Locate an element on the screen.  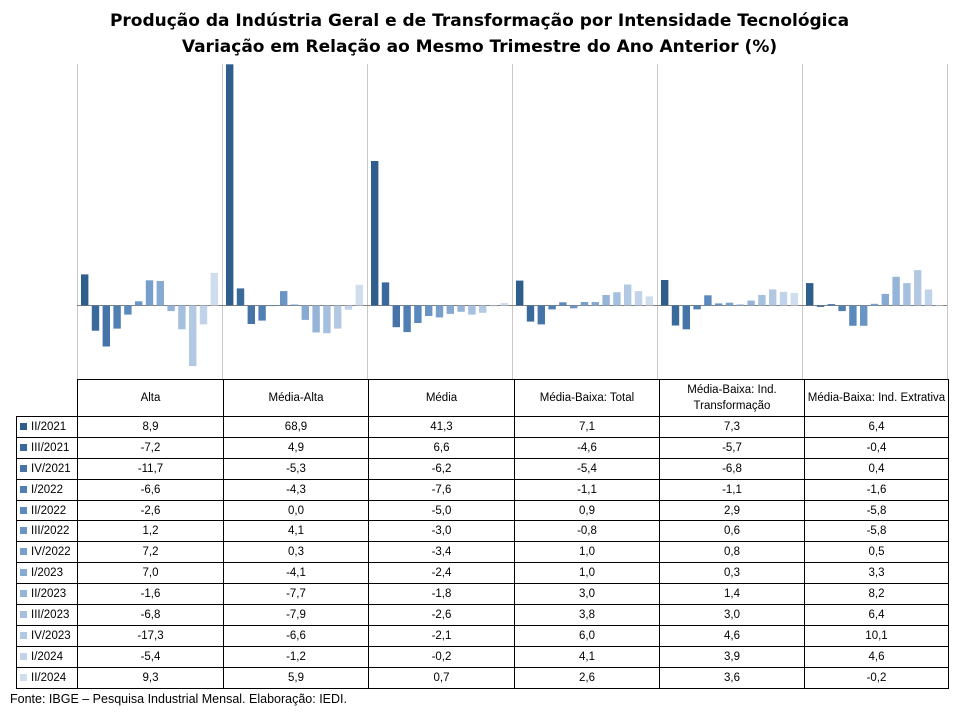
legend-label: III/2023 is located at coordinates (50, 614).